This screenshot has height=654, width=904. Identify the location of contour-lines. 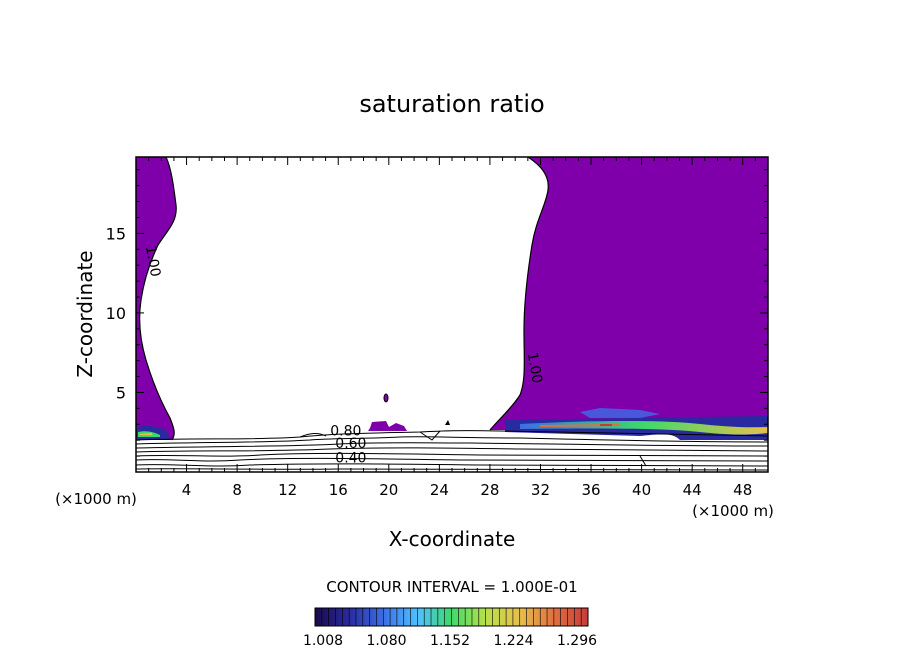
(452, 450).